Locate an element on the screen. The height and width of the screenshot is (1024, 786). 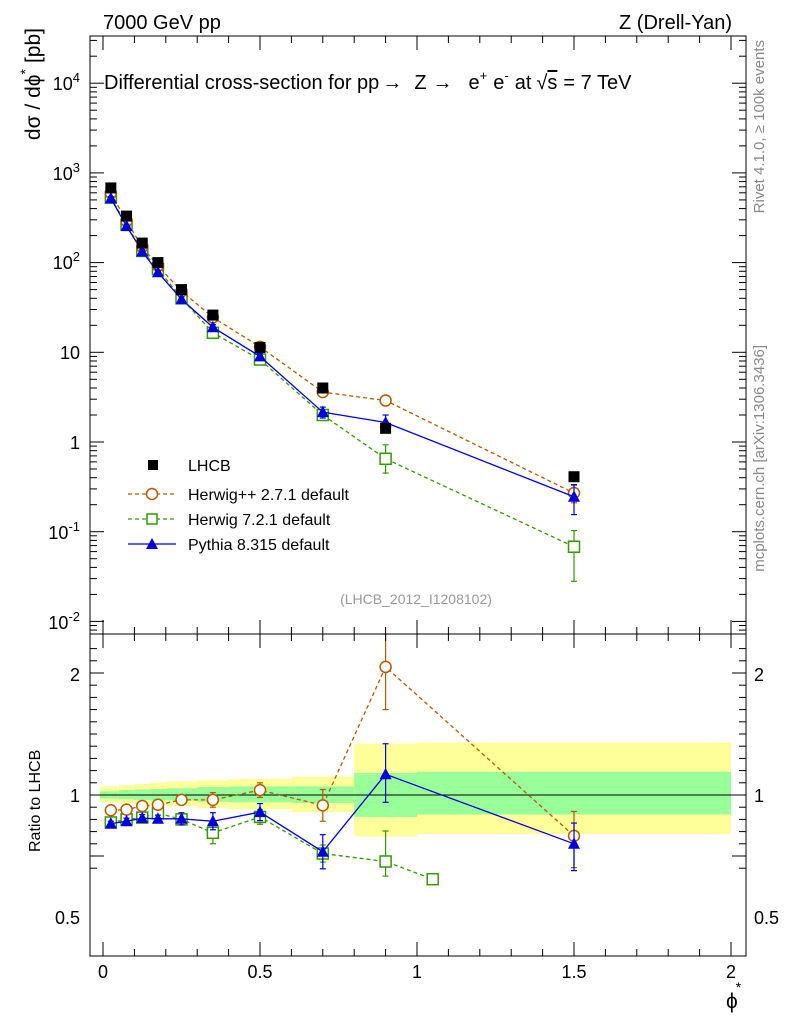
legend-herwig7-label: Herwig 7.2.1 default is located at coordinates (259, 520).